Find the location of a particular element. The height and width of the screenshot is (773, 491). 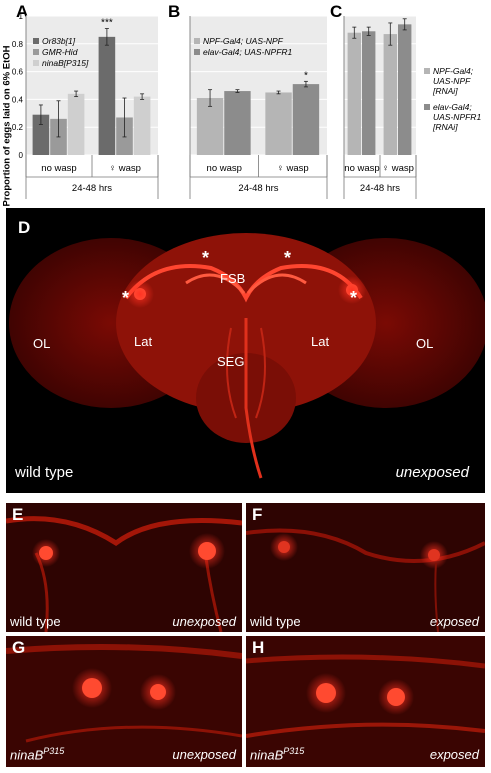

panel-g-letter: G is located at coordinates (19, 647).